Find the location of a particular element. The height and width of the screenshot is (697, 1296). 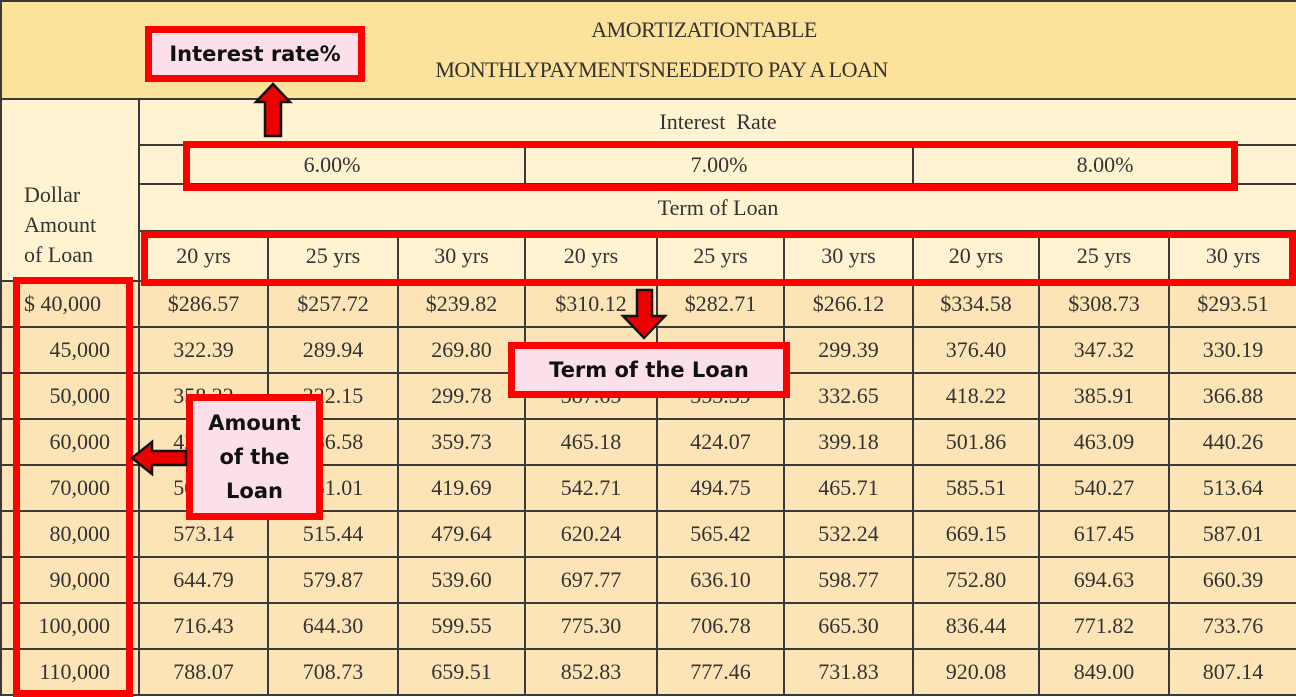

loan-amount-cell: 50,000 is located at coordinates (70, 396).